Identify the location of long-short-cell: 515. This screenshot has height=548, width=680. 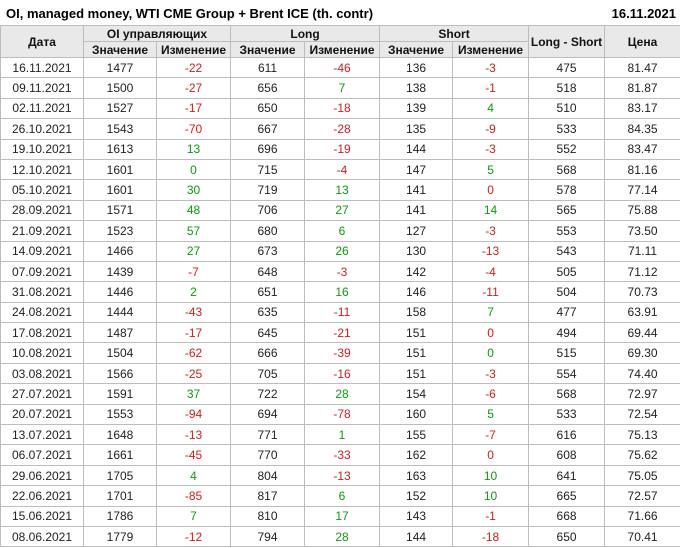
(567, 353).